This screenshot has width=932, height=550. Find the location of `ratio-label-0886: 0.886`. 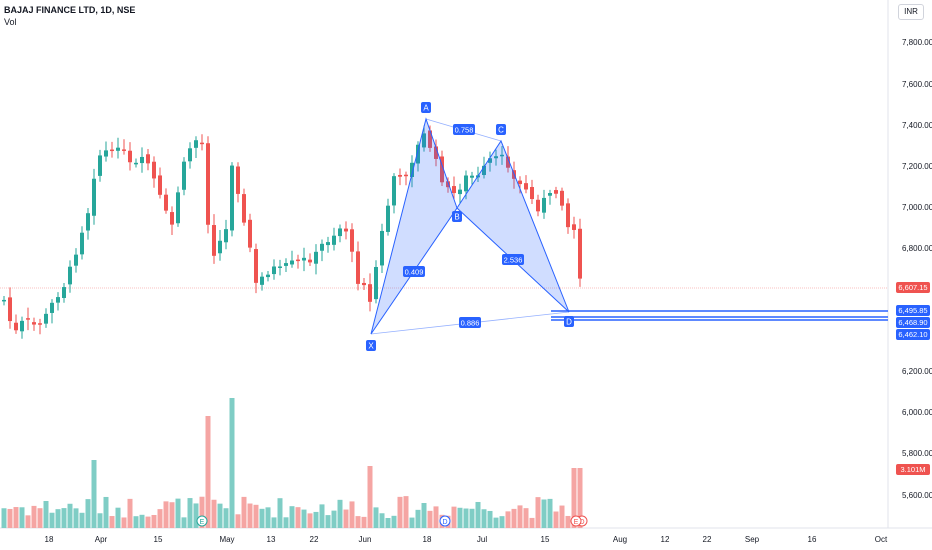

ratio-label-0886: 0.886 is located at coordinates (470, 322).